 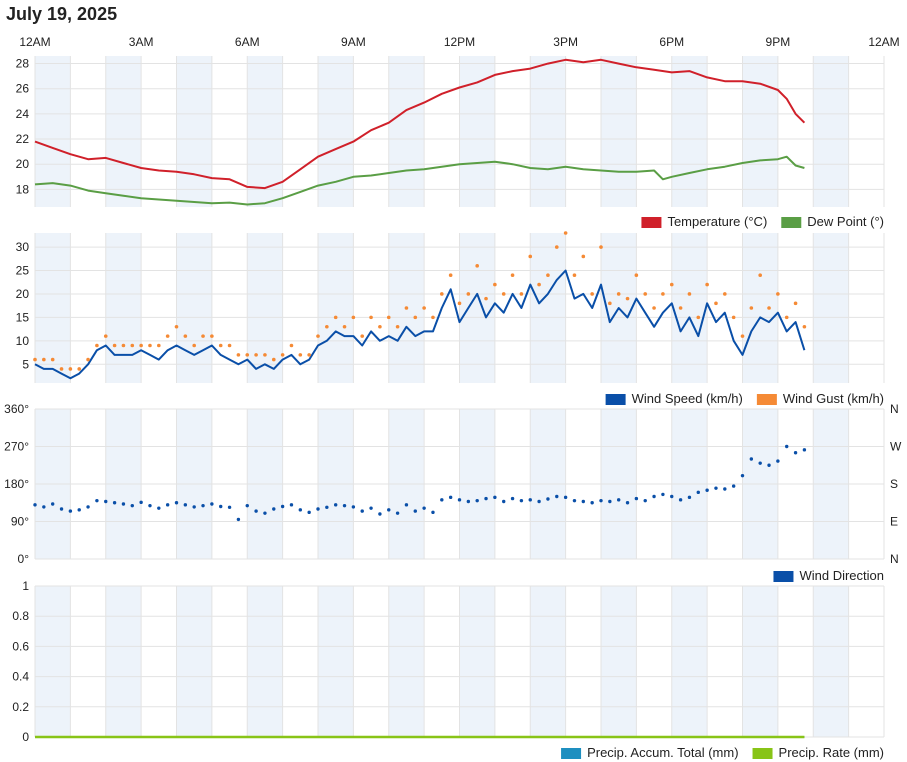 I want to click on y-tick-label: 270°, so click(x=16, y=447).